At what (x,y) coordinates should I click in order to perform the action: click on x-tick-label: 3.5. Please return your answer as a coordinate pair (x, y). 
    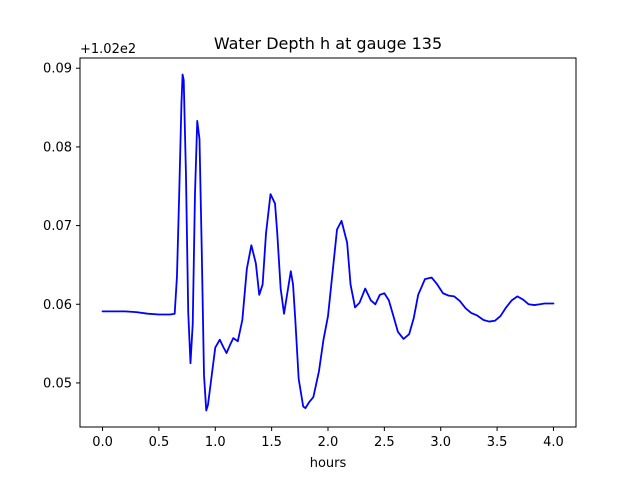
    Looking at the image, I should click on (497, 442).